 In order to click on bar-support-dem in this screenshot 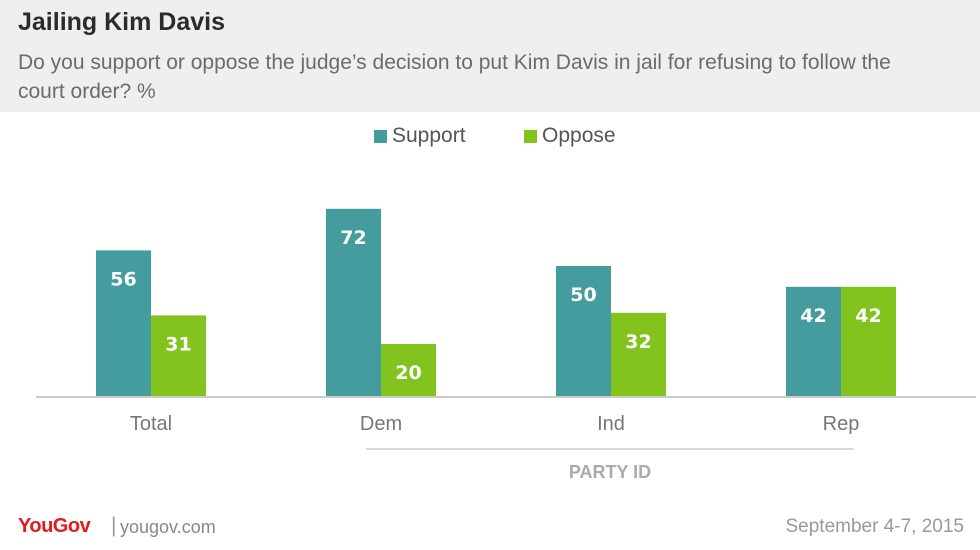, I will do `click(353, 302)`.